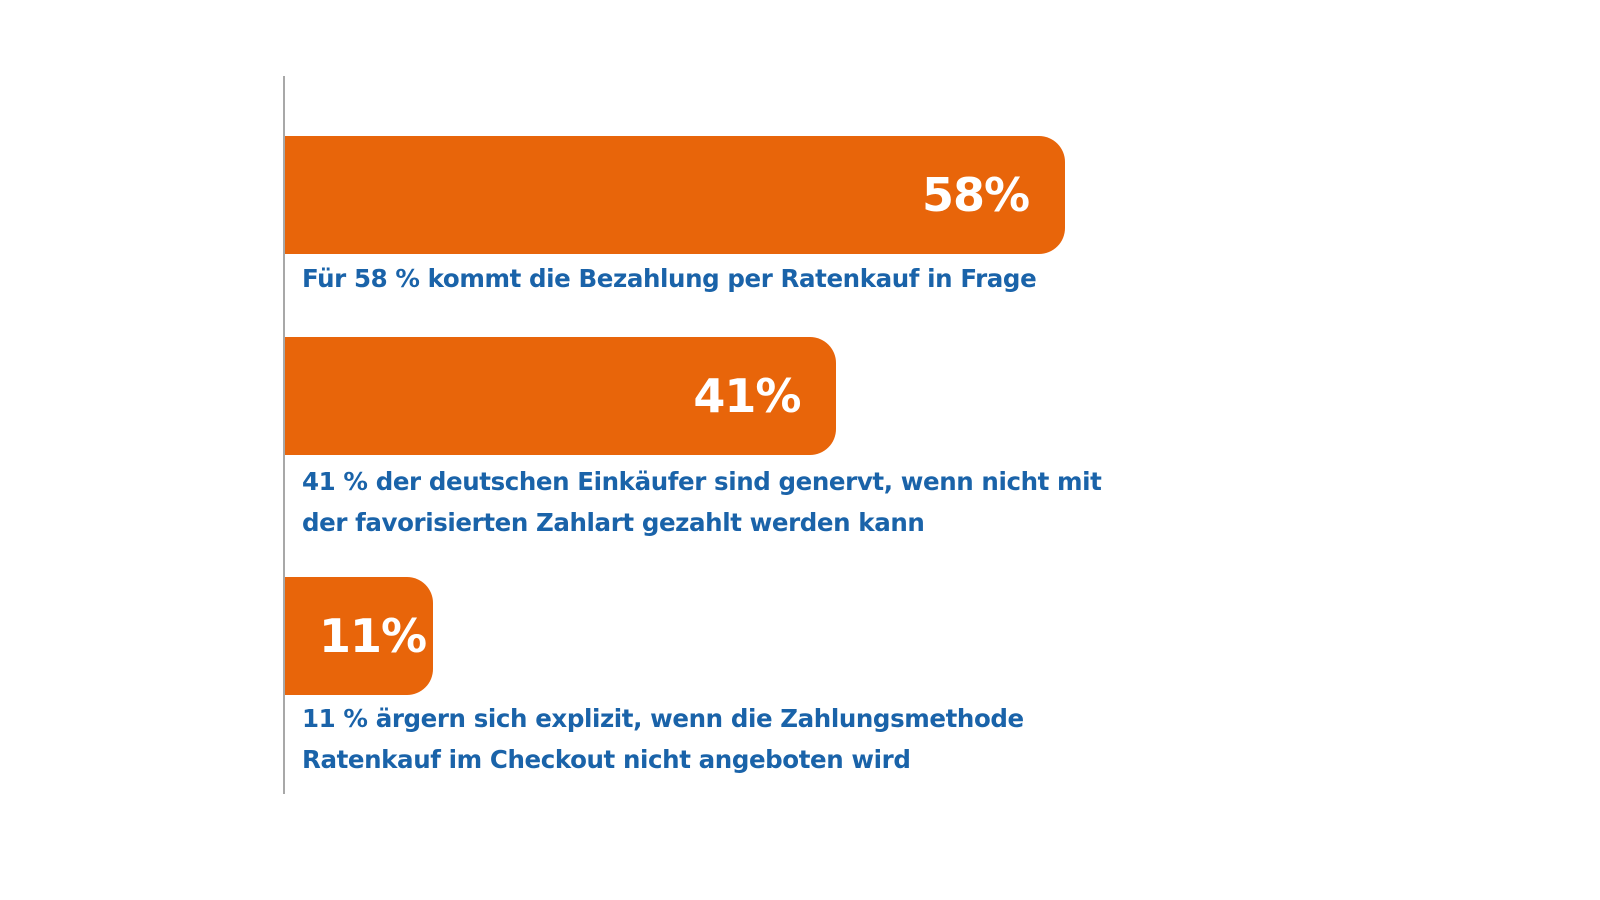 This screenshot has height=900, width=1600. What do you see at coordinates (675, 195) in the screenshot?
I see `bar-1: 58%` at bounding box center [675, 195].